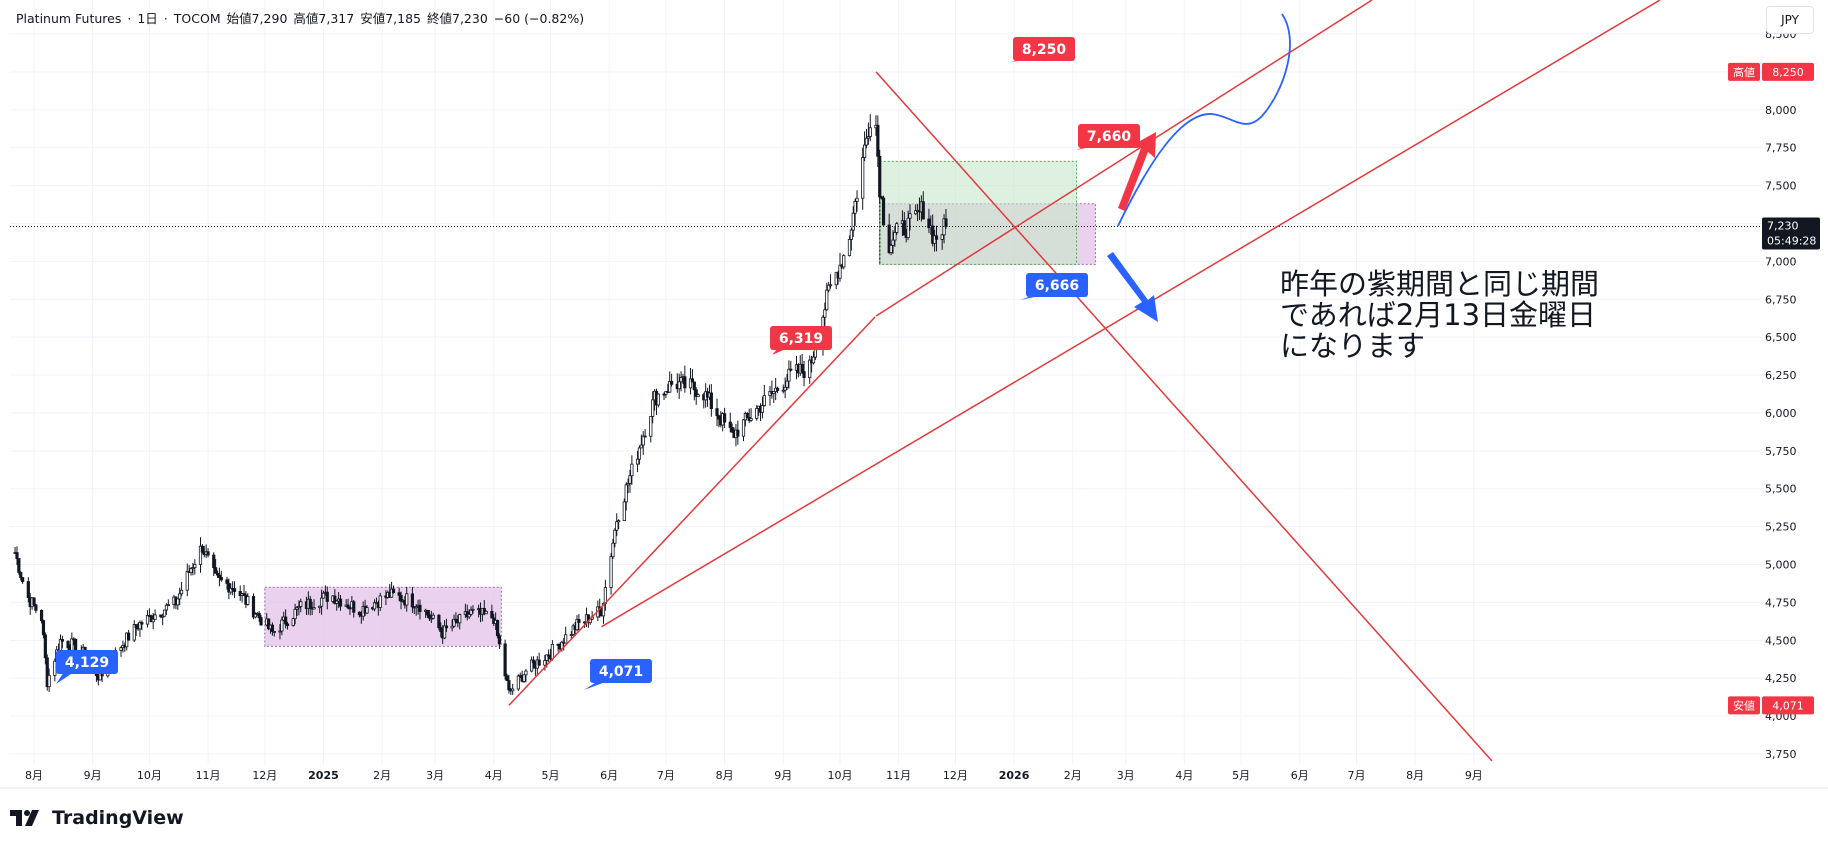 Image resolution: width=1828 pixels, height=842 pixels. What do you see at coordinates (1781, 110) in the screenshot?
I see `price-tick-label: 8,000` at bounding box center [1781, 110].